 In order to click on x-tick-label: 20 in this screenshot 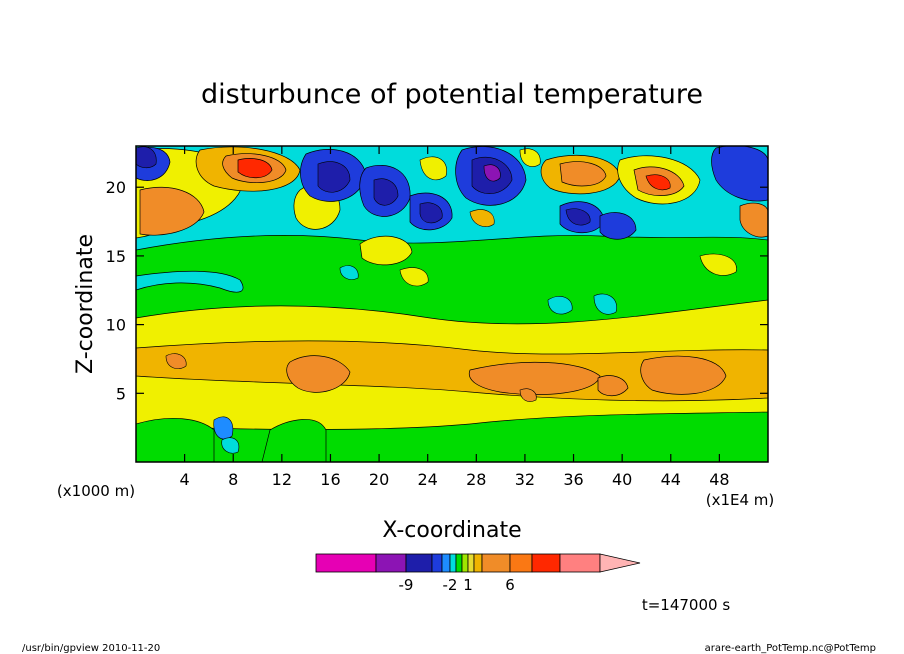, I will do `click(379, 479)`.